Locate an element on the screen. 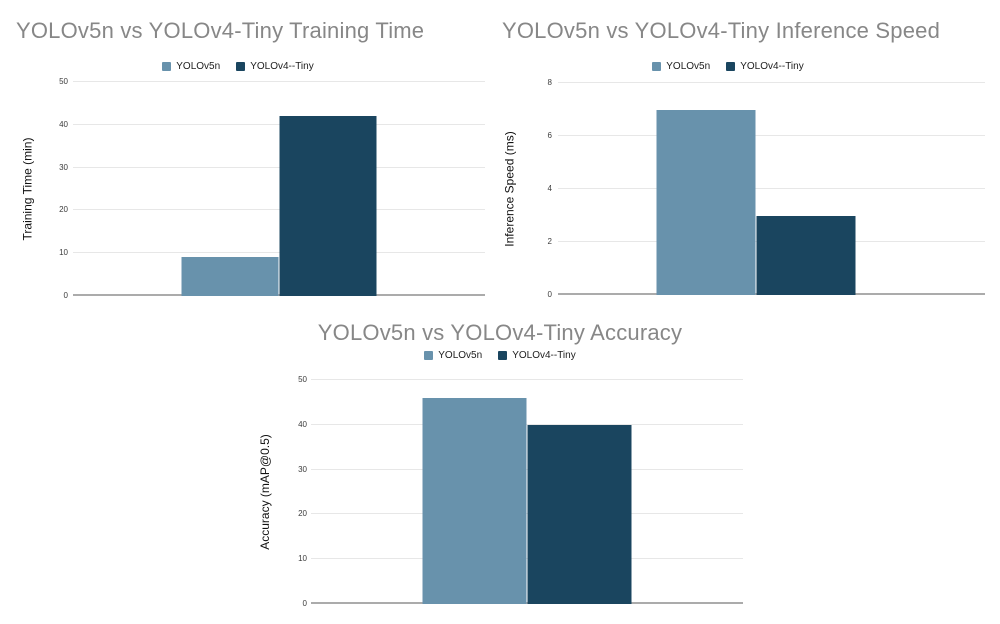 The height and width of the screenshot is (624, 1000). y-tick-label: 2 is located at coordinates (549, 241).